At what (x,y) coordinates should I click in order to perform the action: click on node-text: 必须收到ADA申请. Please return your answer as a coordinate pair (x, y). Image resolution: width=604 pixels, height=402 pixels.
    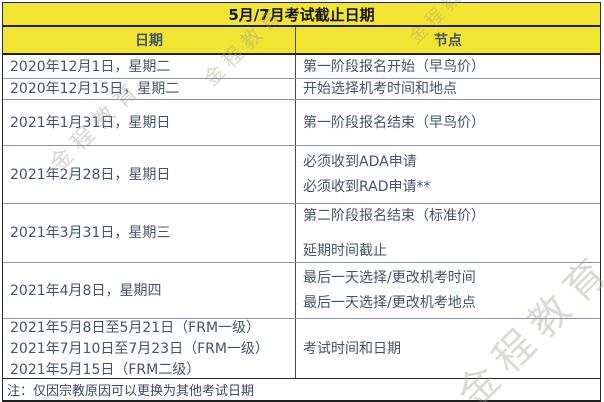
    Looking at the image, I should click on (360, 162).